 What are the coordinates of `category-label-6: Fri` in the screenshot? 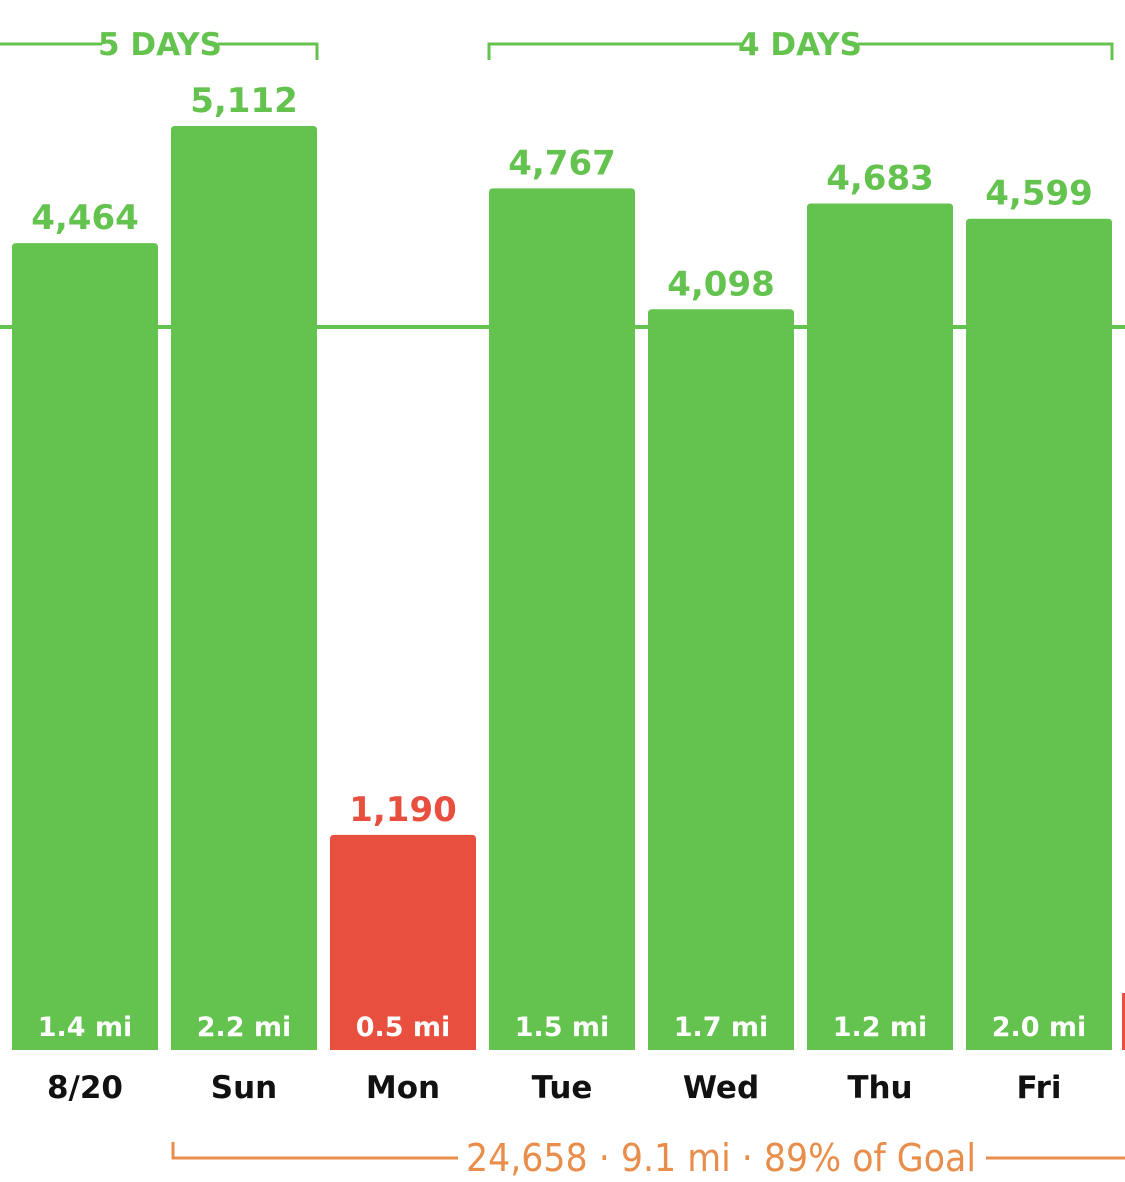 It's located at (1038, 1088).